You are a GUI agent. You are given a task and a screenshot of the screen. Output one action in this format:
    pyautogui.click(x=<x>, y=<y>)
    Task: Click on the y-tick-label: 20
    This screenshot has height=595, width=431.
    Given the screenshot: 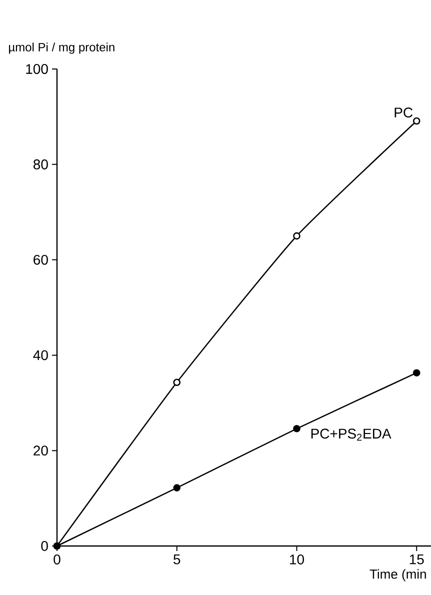 What is the action you would take?
    pyautogui.click(x=41, y=451)
    